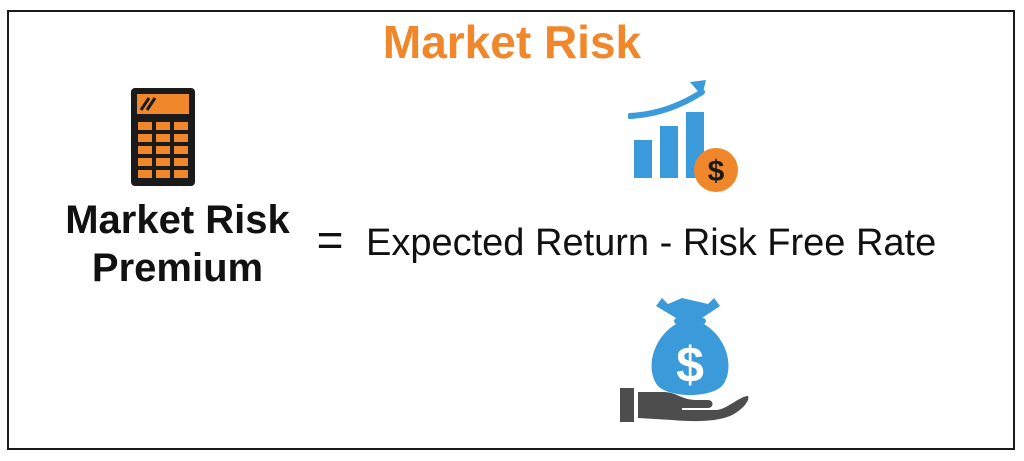  I want to click on formula-rhs: Expected Return - Risk Free Rate, so click(651, 243).